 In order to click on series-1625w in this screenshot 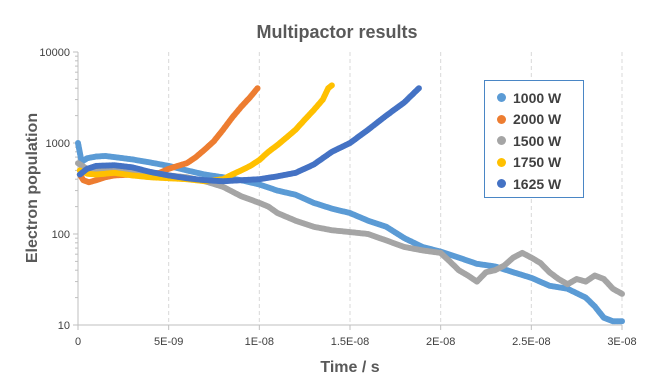, I will do `click(249, 135)`.